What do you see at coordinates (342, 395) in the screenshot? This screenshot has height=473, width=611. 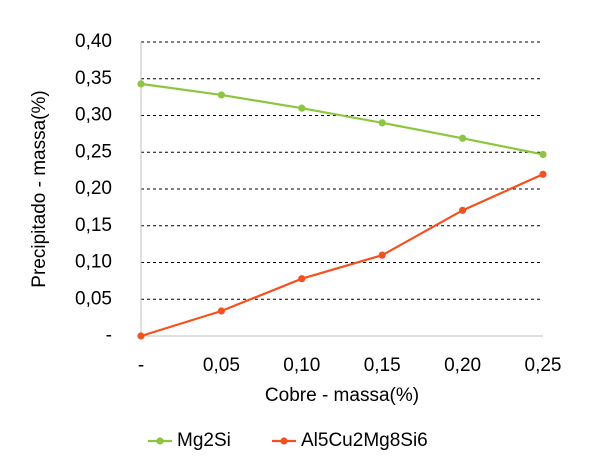 I see `x-axis-title: Cobre - massa(%)` at bounding box center [342, 395].